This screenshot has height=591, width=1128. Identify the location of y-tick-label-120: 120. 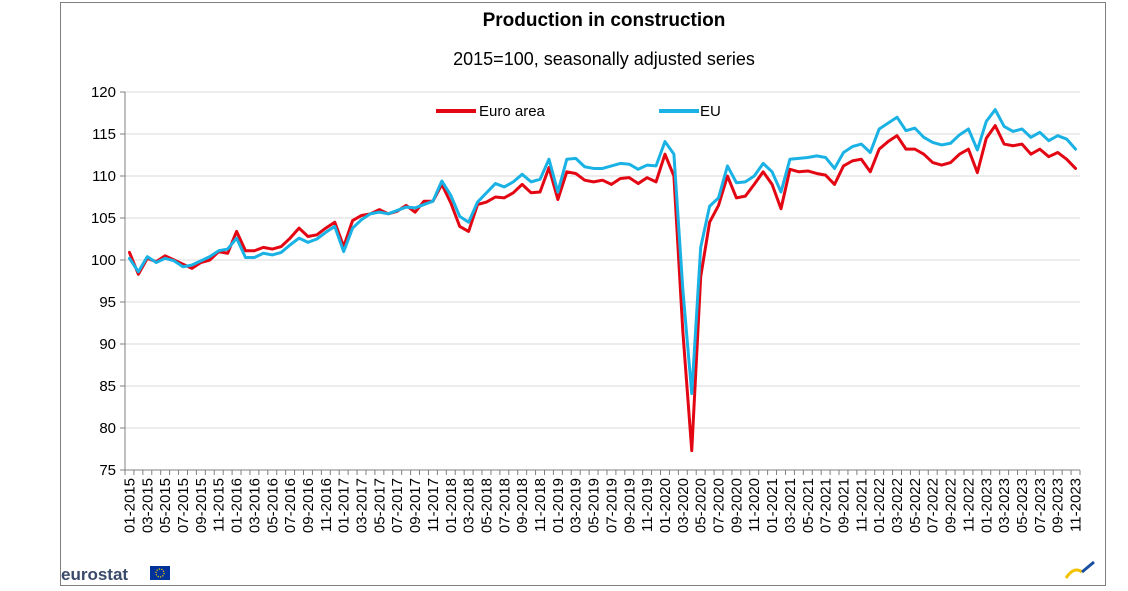
(103, 92).